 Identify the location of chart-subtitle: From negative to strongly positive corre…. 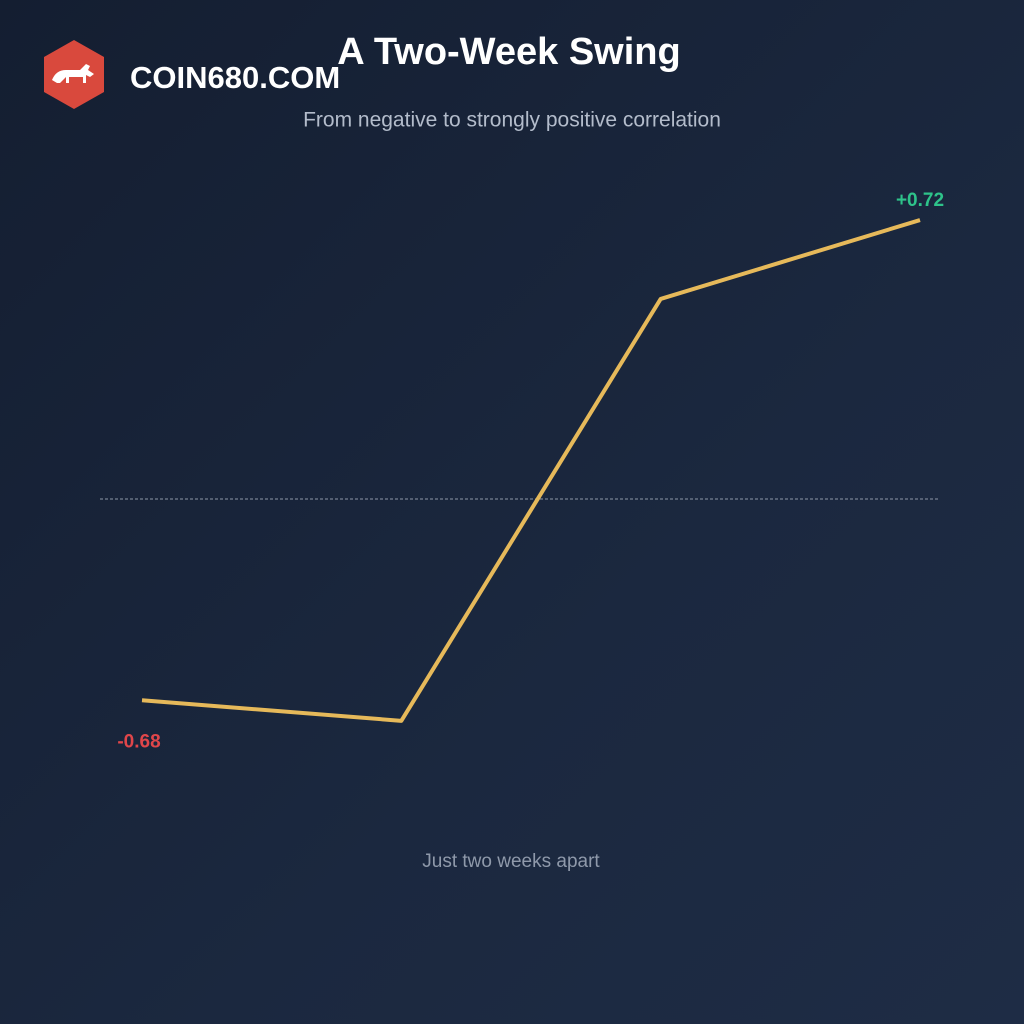
(512, 120).